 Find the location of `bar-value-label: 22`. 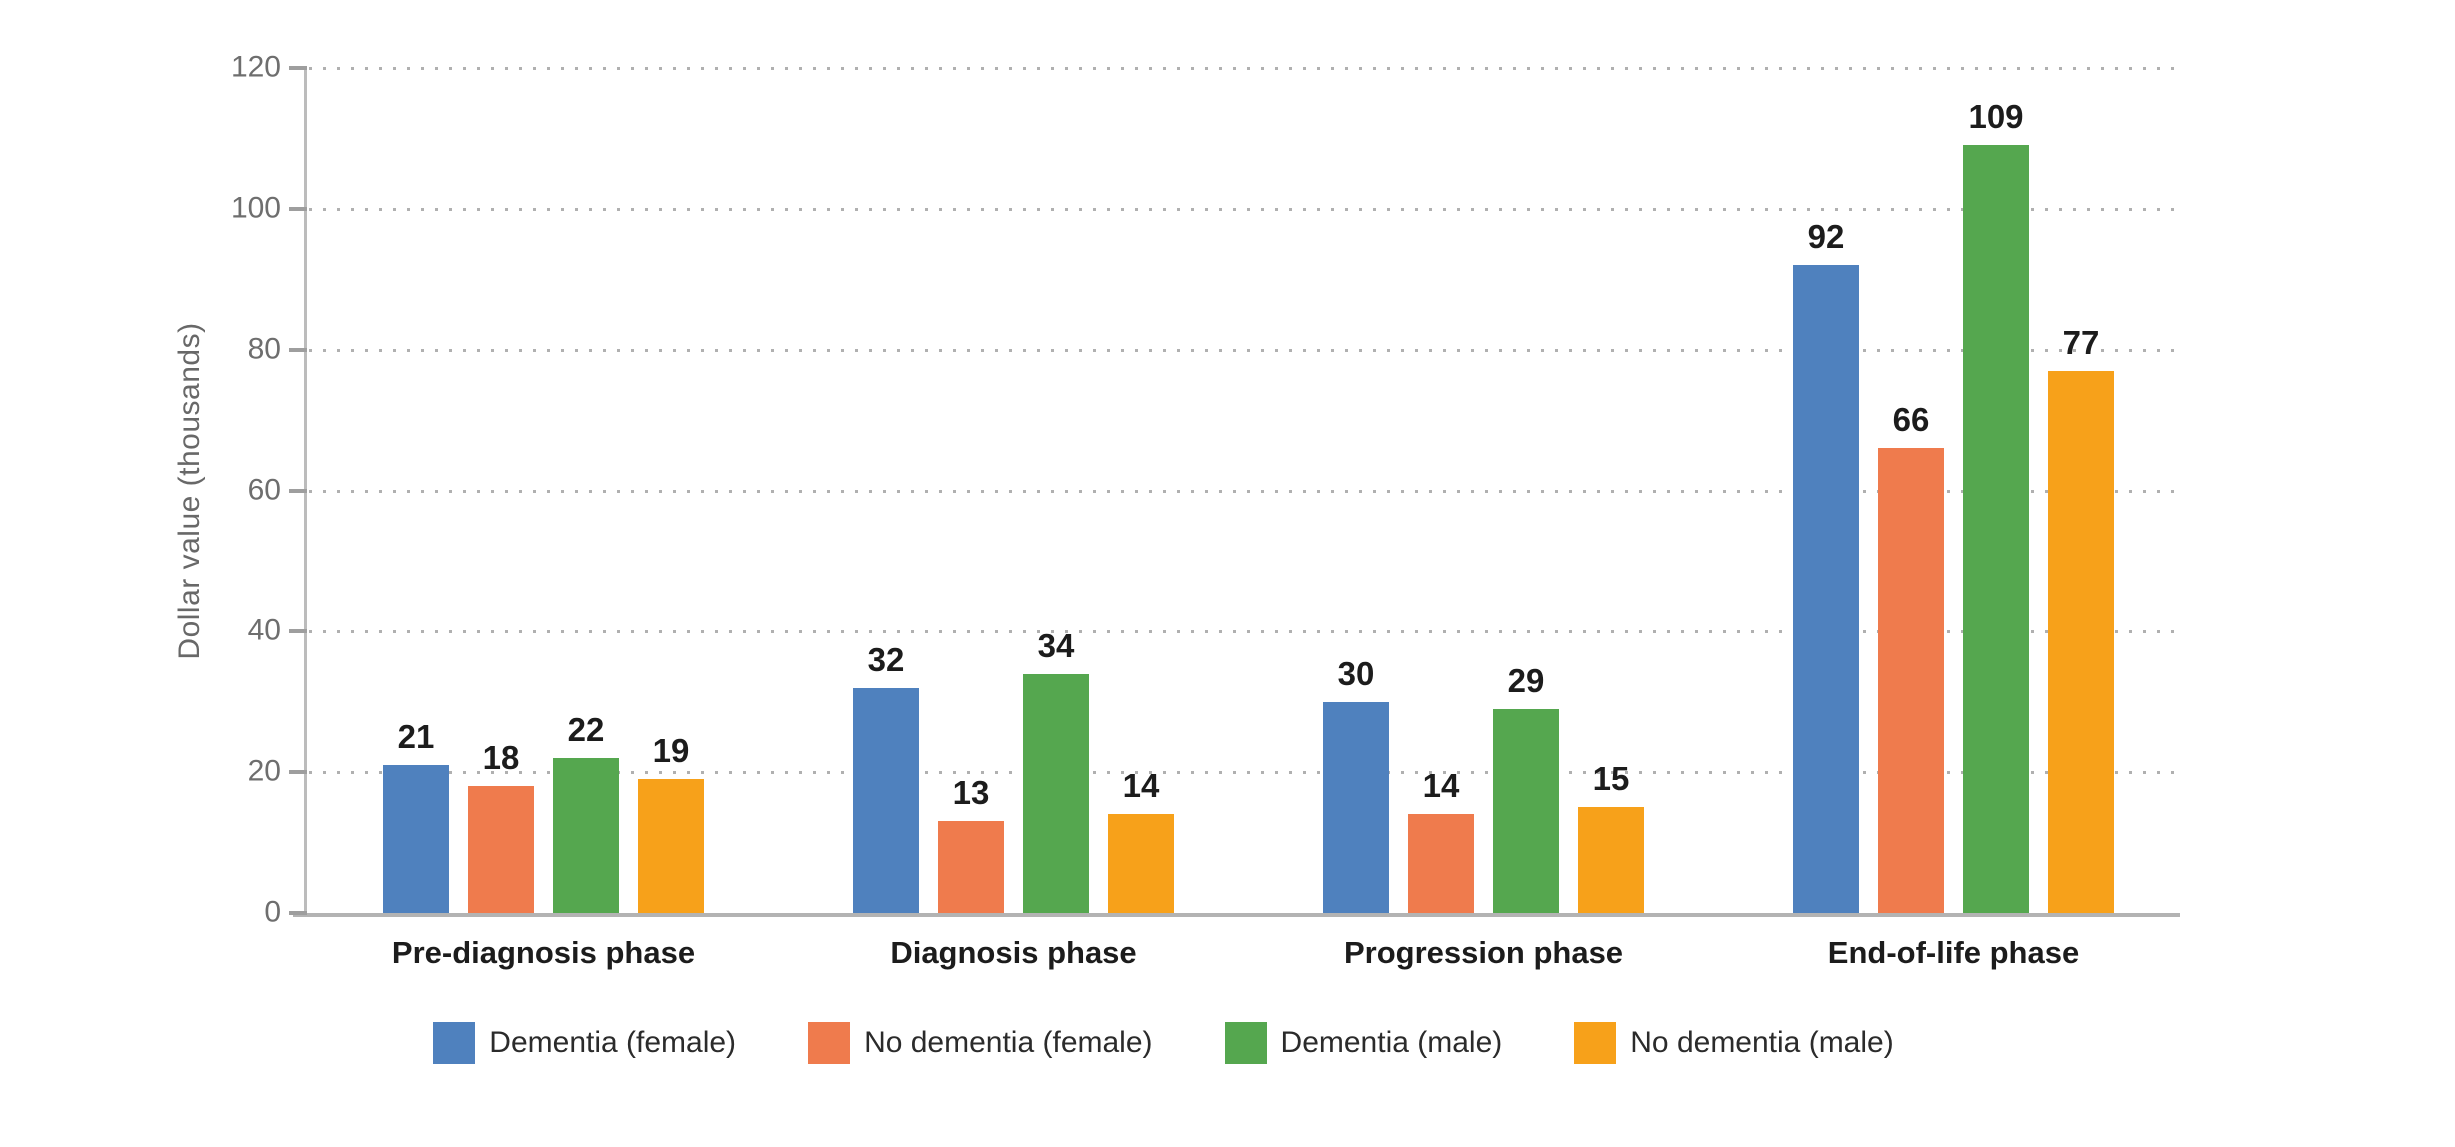

bar-value-label: 22 is located at coordinates (586, 729).